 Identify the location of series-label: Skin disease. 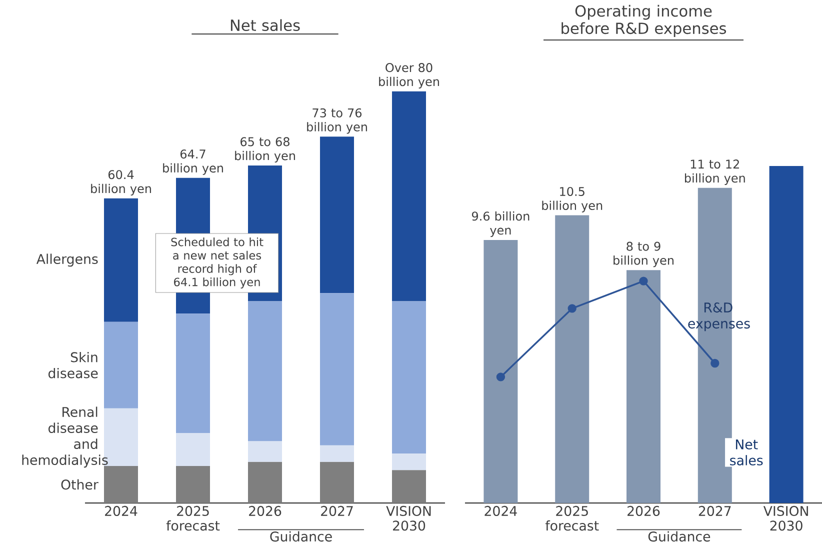
(73, 365).